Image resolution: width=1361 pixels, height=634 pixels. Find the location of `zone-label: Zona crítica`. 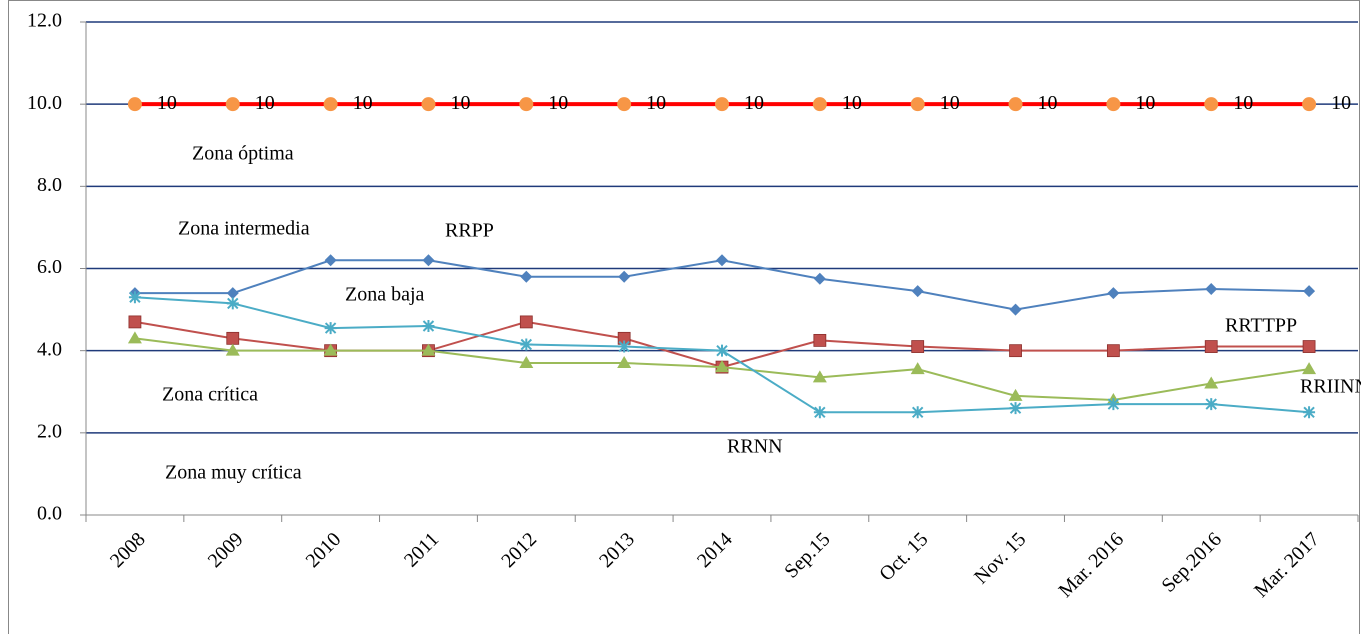

zone-label: Zona crítica is located at coordinates (210, 395).